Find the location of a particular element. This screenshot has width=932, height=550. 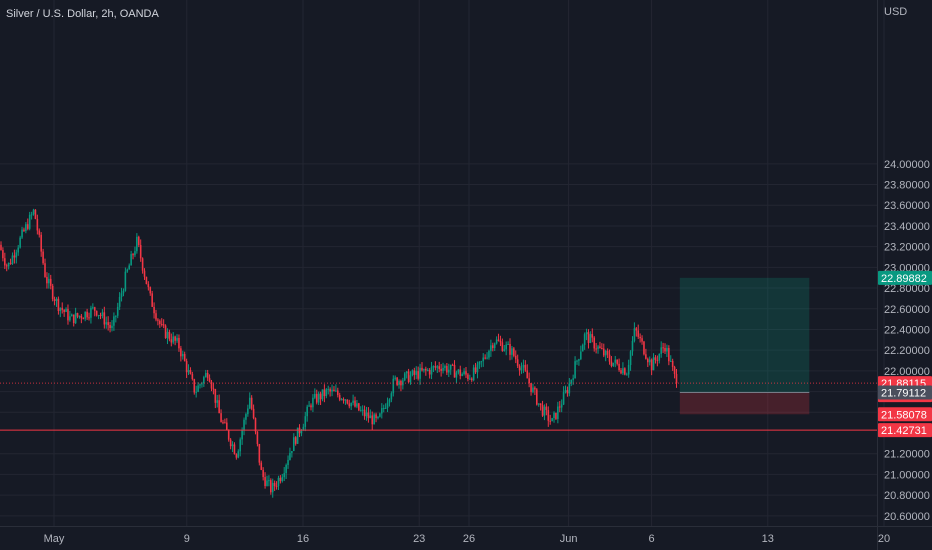

position-tool is located at coordinates (744, 346).